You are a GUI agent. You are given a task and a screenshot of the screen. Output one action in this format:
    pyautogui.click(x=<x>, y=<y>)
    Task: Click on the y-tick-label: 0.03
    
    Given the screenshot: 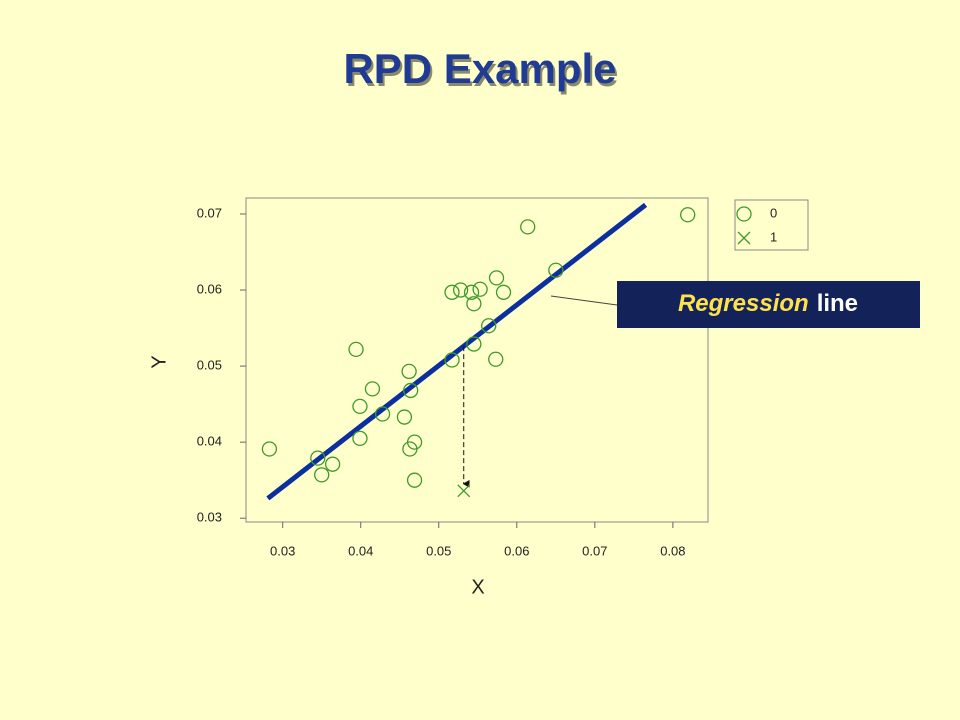 What is the action you would take?
    pyautogui.click(x=209, y=517)
    